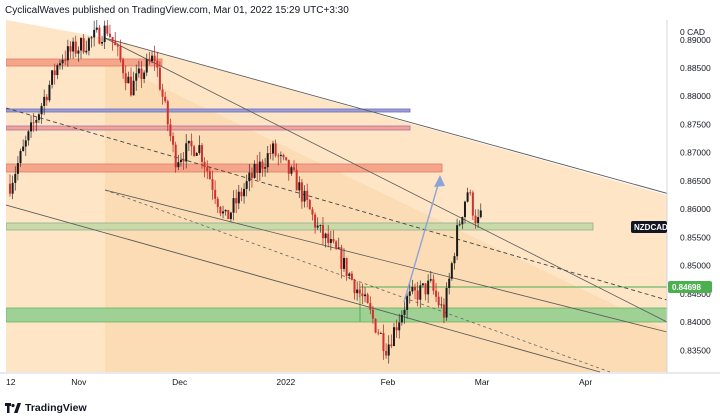 This screenshot has width=720, height=419. I want to click on price-tick-label: 0.84500, so click(695, 294).